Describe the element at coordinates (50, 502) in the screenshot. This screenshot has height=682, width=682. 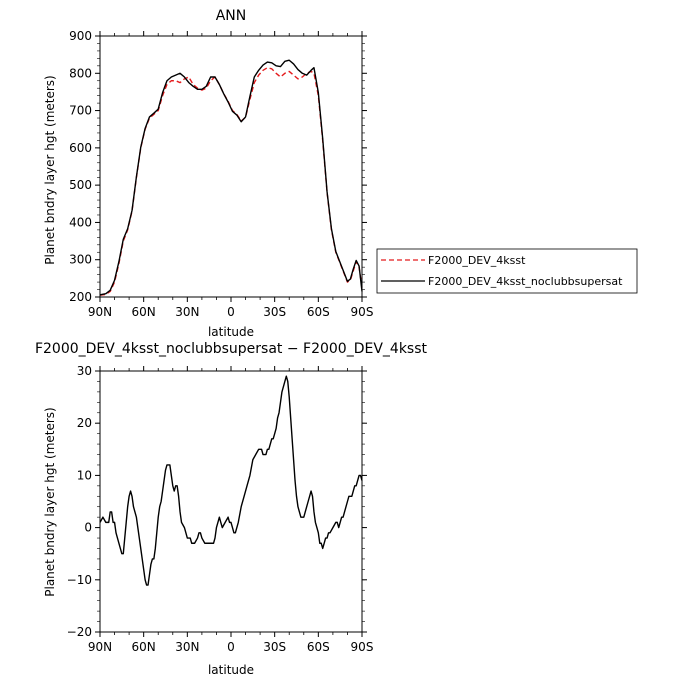
I see `bottom-panel-ylabel: Planet bndry layer hgt (meters)` at that location.